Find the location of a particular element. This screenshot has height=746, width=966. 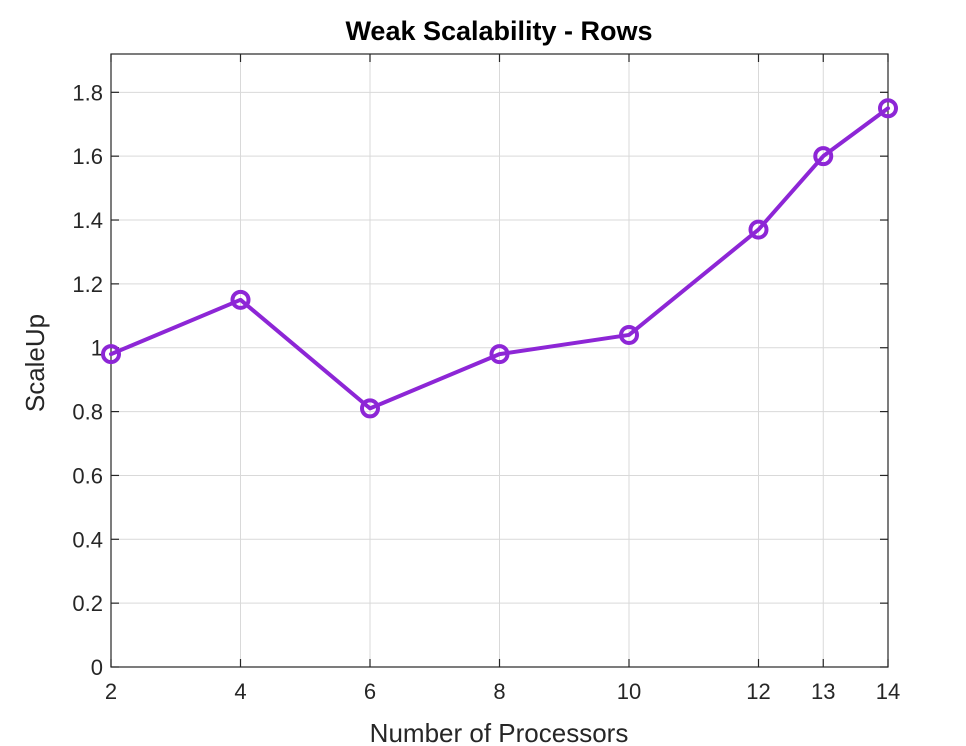

y-tick-label: 1.2 is located at coordinates (87, 284).